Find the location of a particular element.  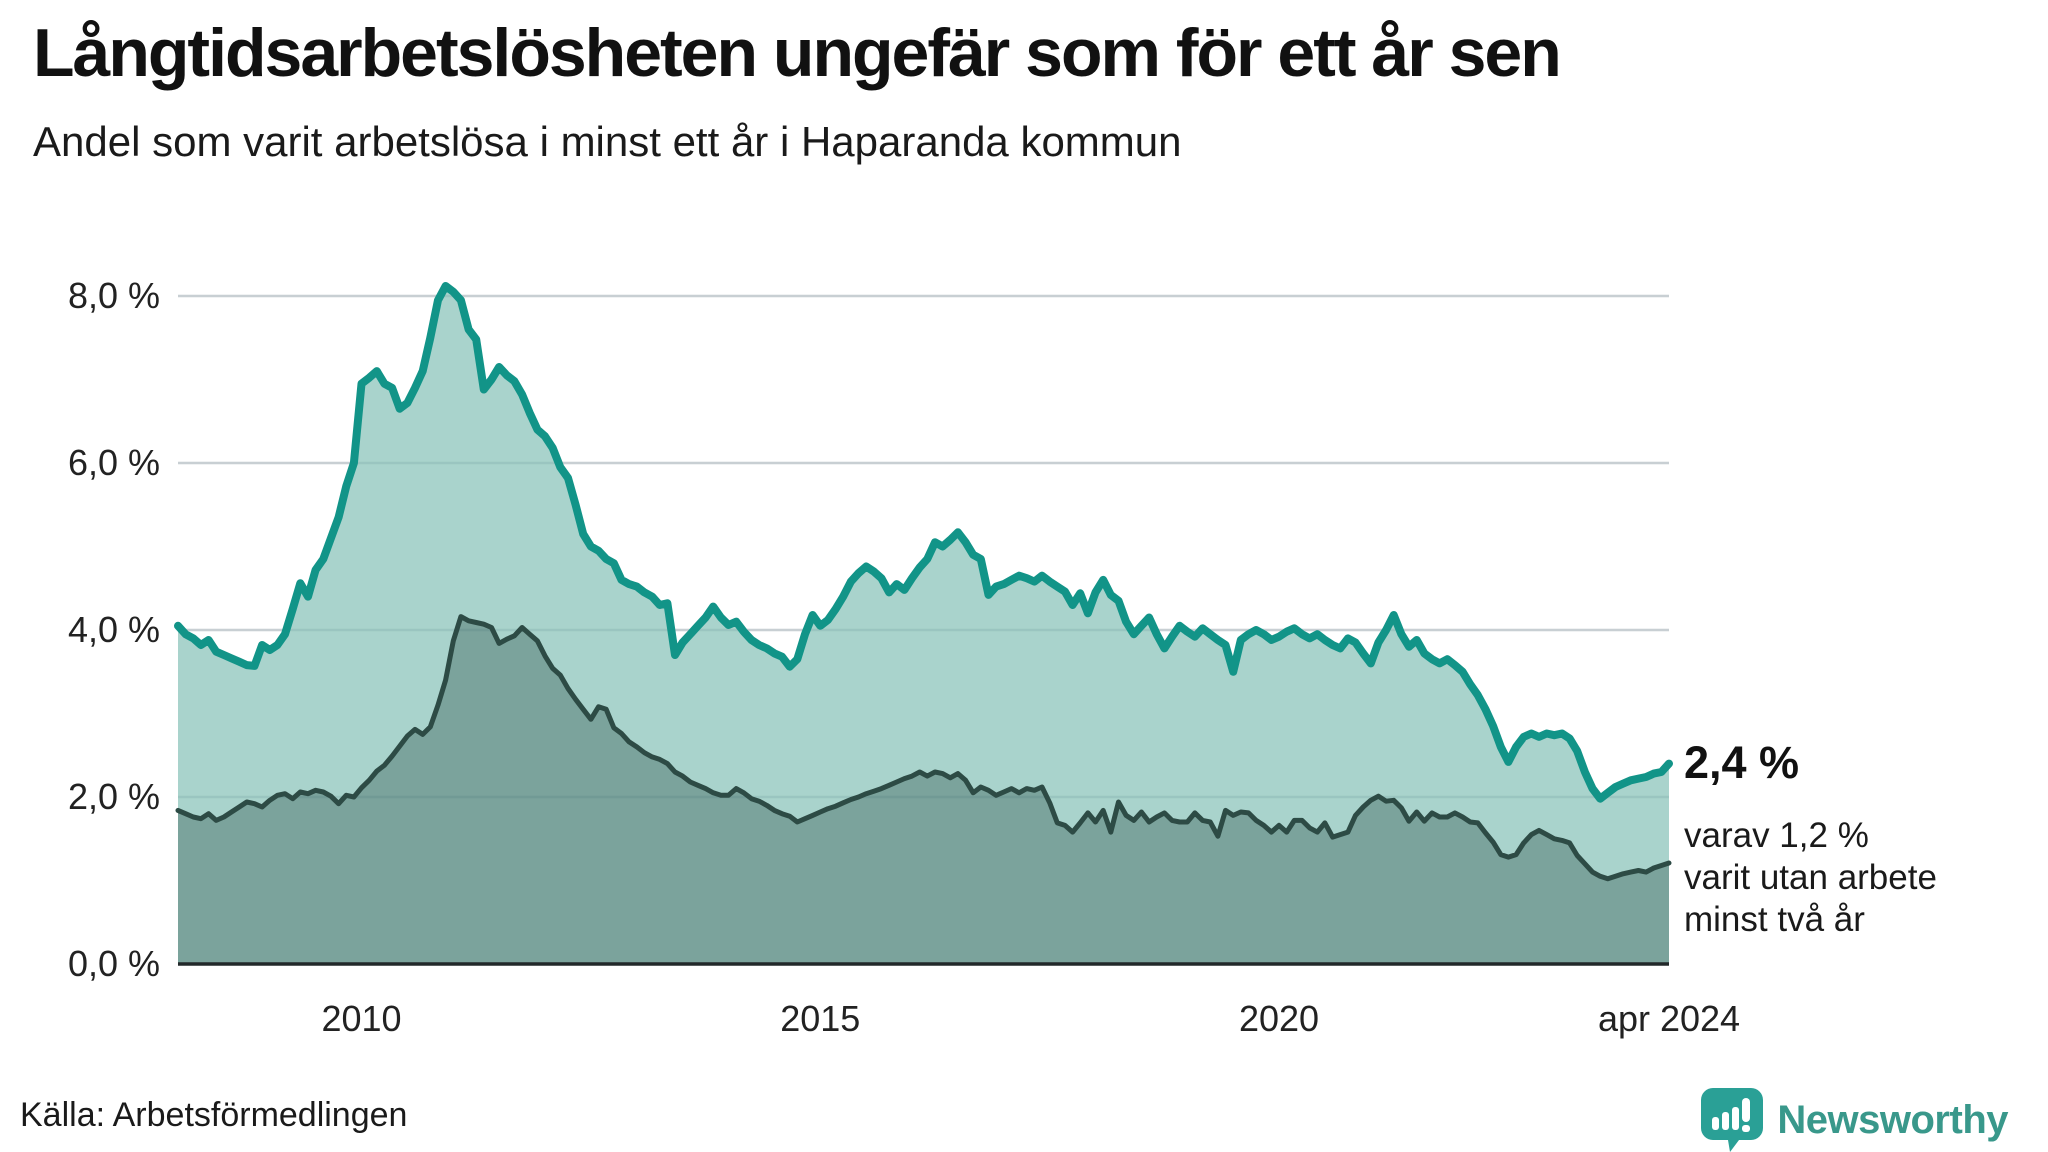

annotation-line: varav 1,2 % is located at coordinates (1776, 835).